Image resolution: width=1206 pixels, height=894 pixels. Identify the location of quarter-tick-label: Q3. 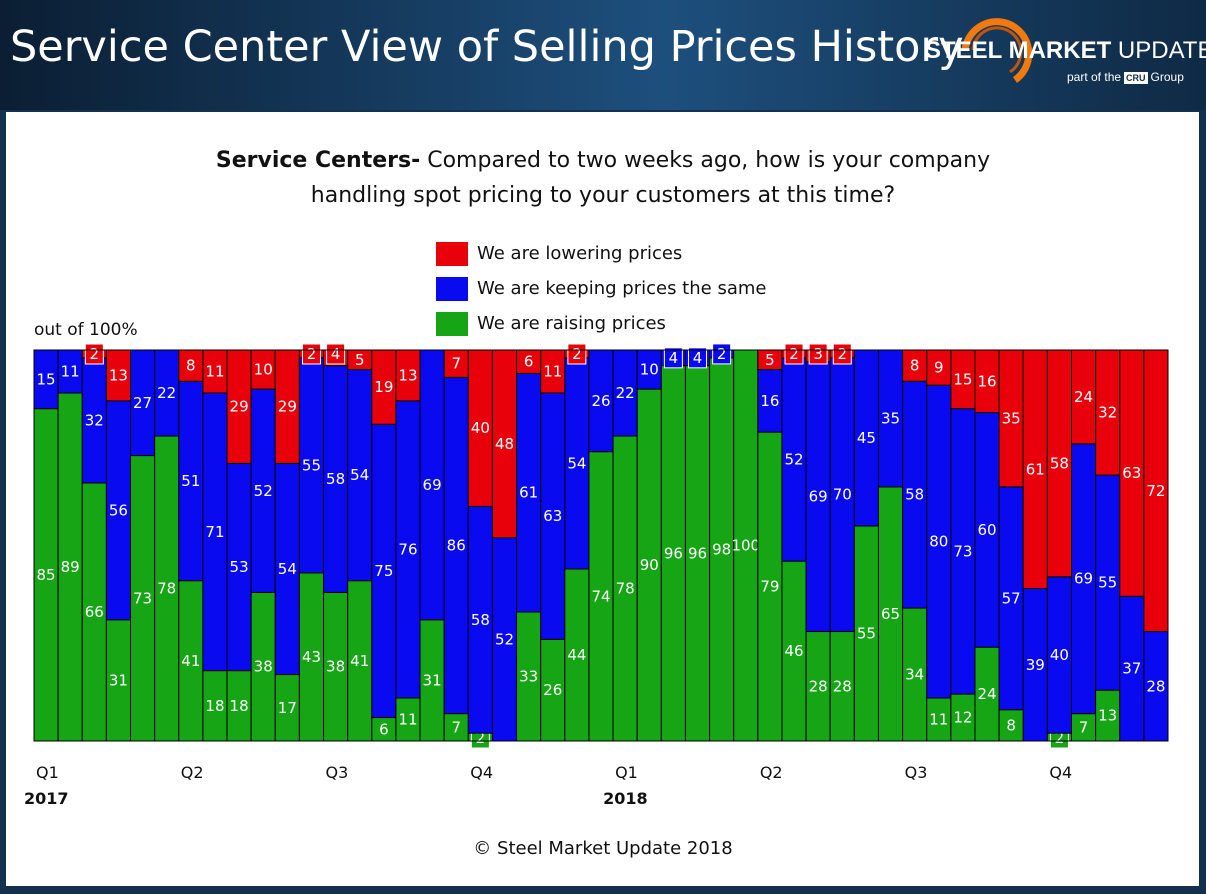
(337, 772).